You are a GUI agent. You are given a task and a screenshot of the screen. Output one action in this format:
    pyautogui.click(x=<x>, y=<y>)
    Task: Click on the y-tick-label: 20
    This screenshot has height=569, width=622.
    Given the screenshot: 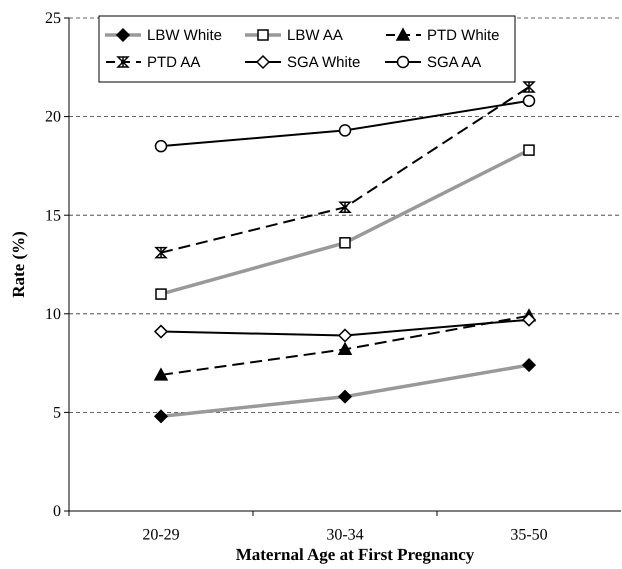 What is the action you would take?
    pyautogui.click(x=53, y=117)
    